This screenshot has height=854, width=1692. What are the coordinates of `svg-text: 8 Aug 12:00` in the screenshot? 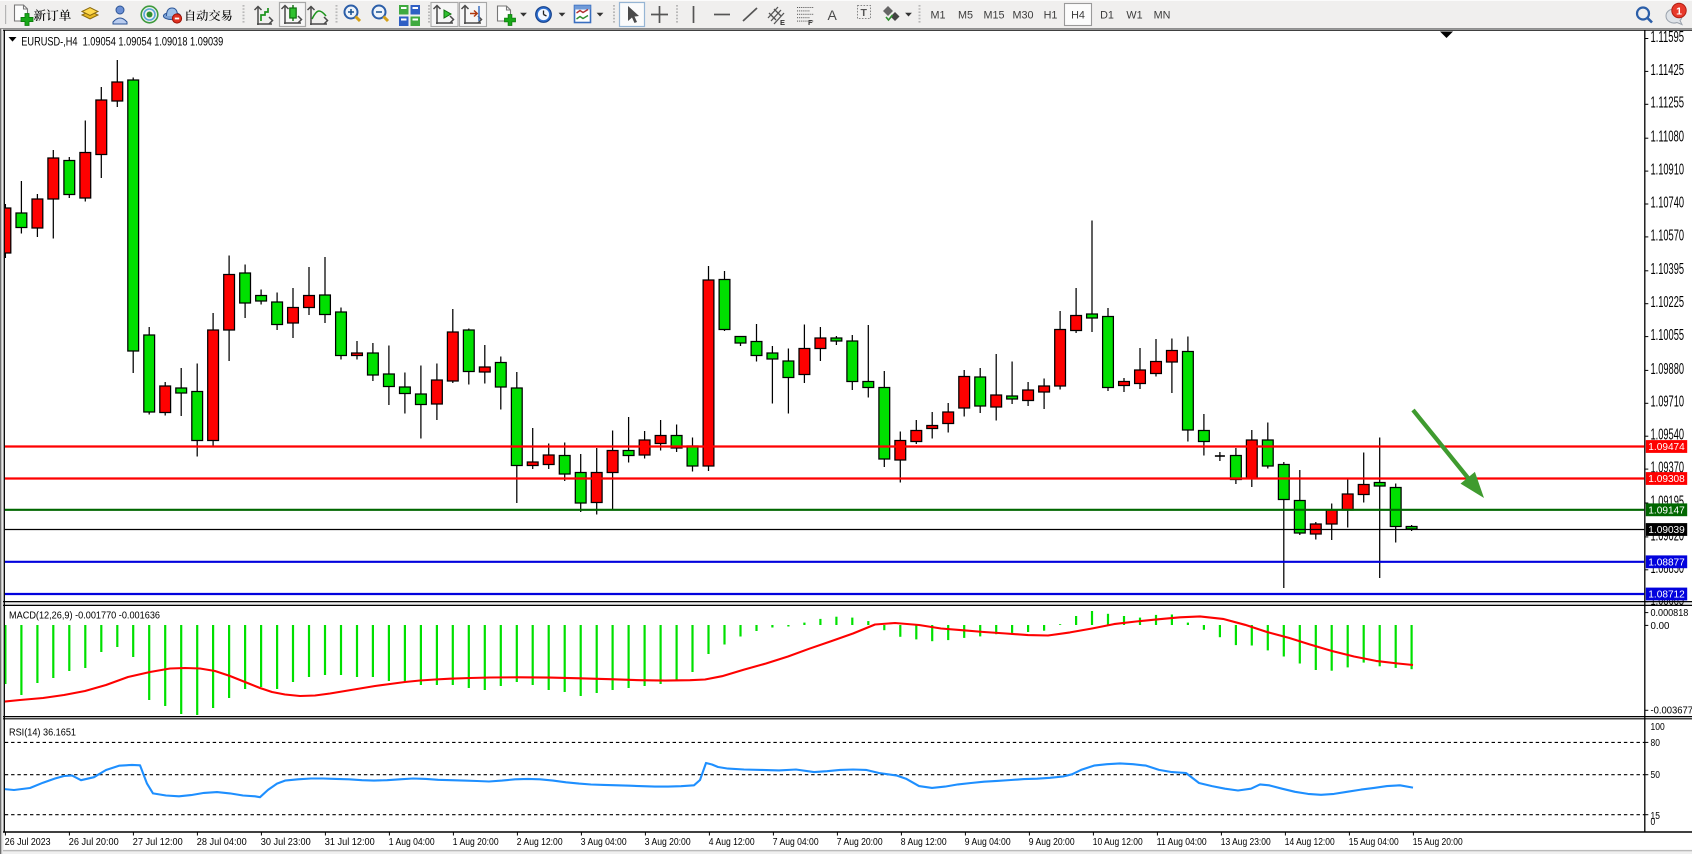 It's located at (924, 842).